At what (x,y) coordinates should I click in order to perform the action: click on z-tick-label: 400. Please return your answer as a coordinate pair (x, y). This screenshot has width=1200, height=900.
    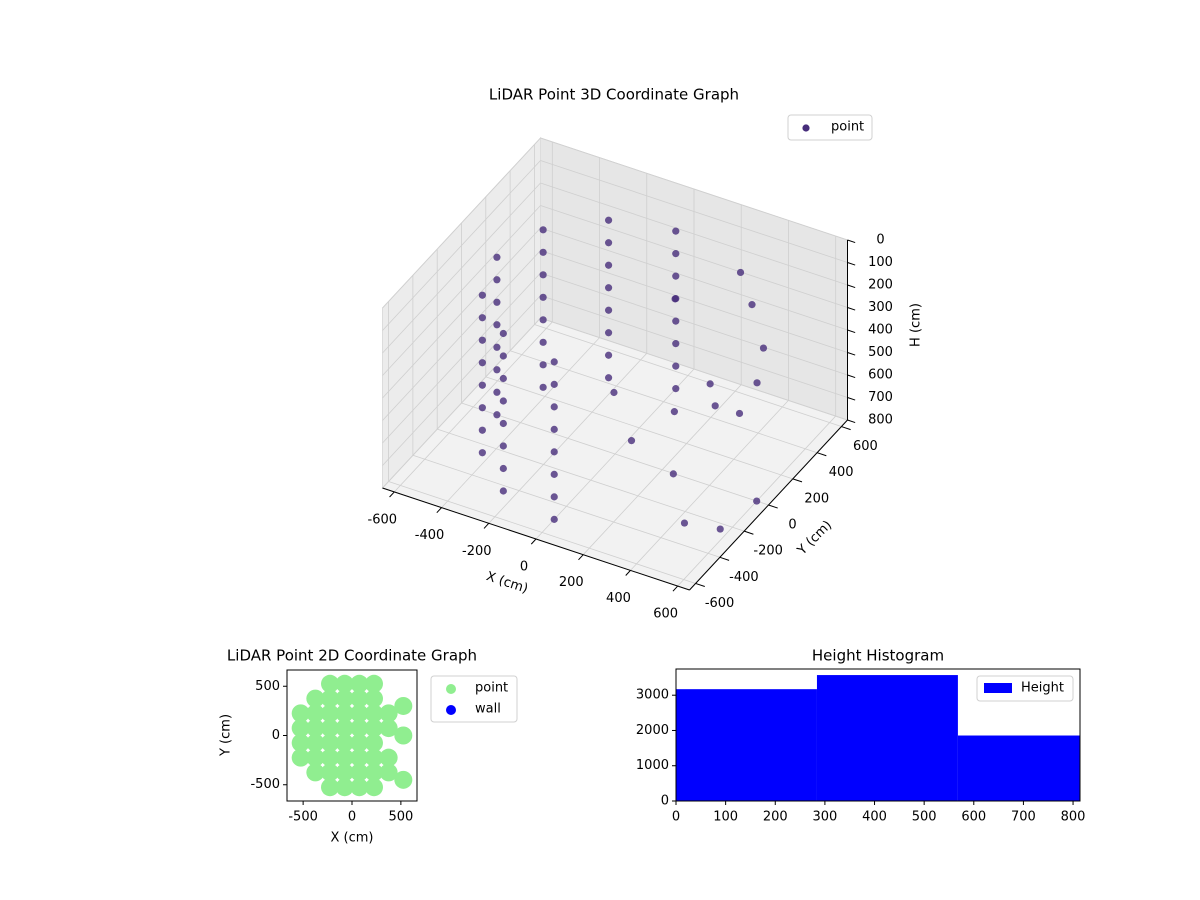
    Looking at the image, I should click on (880, 330).